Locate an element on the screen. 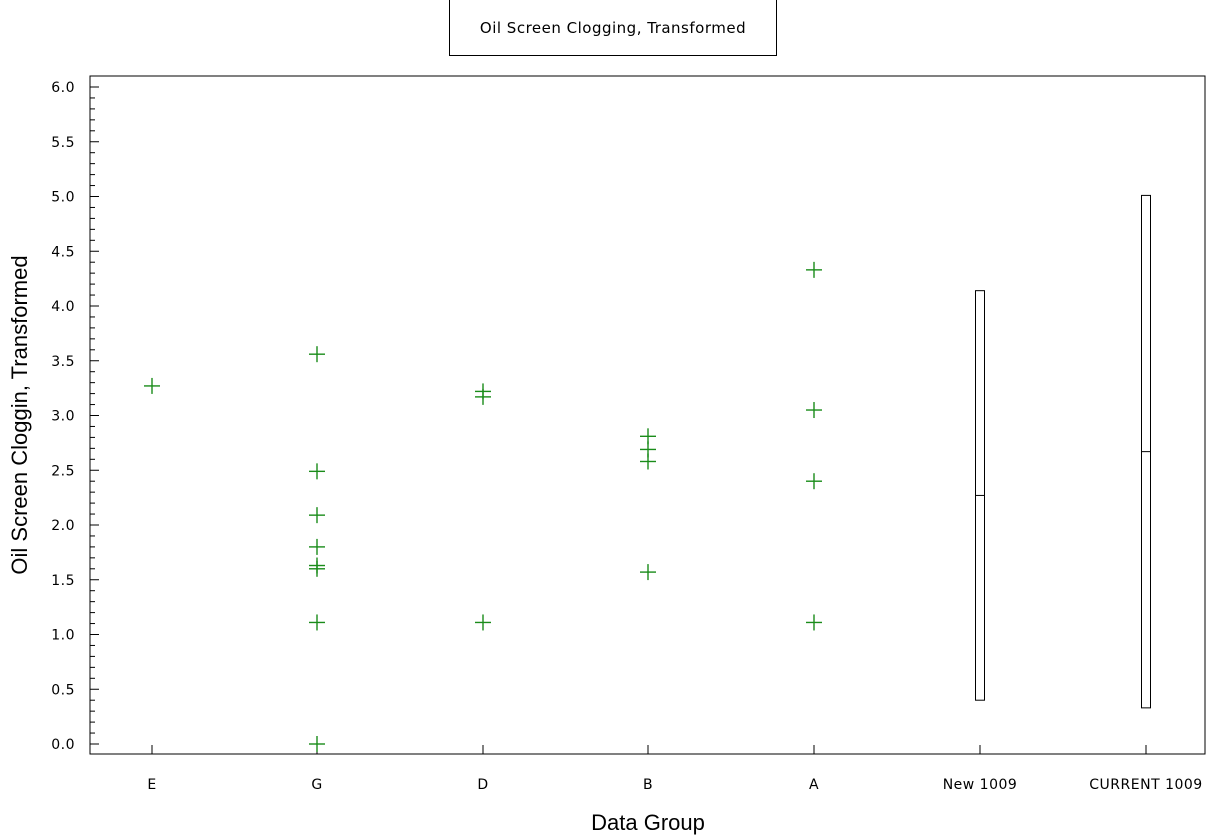 The width and height of the screenshot is (1210, 836). x-axis-label: Data Group is located at coordinates (648, 822).